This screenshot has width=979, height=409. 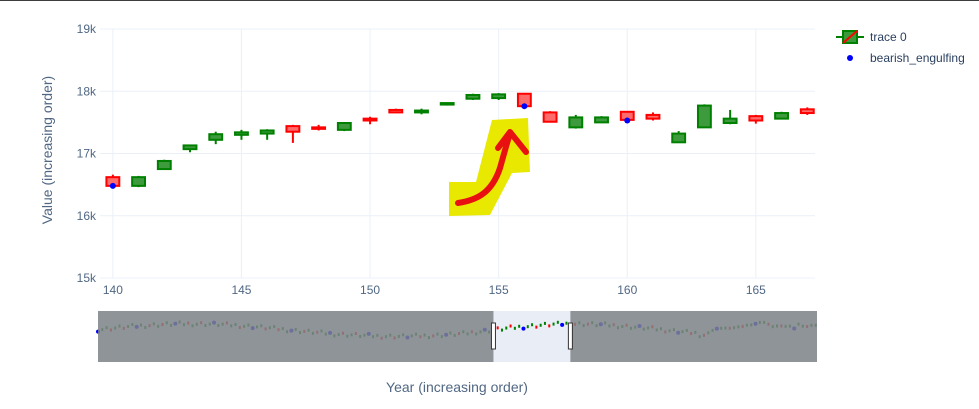 What do you see at coordinates (87, 91) in the screenshot?
I see `y-tick-label: 18k` at bounding box center [87, 91].